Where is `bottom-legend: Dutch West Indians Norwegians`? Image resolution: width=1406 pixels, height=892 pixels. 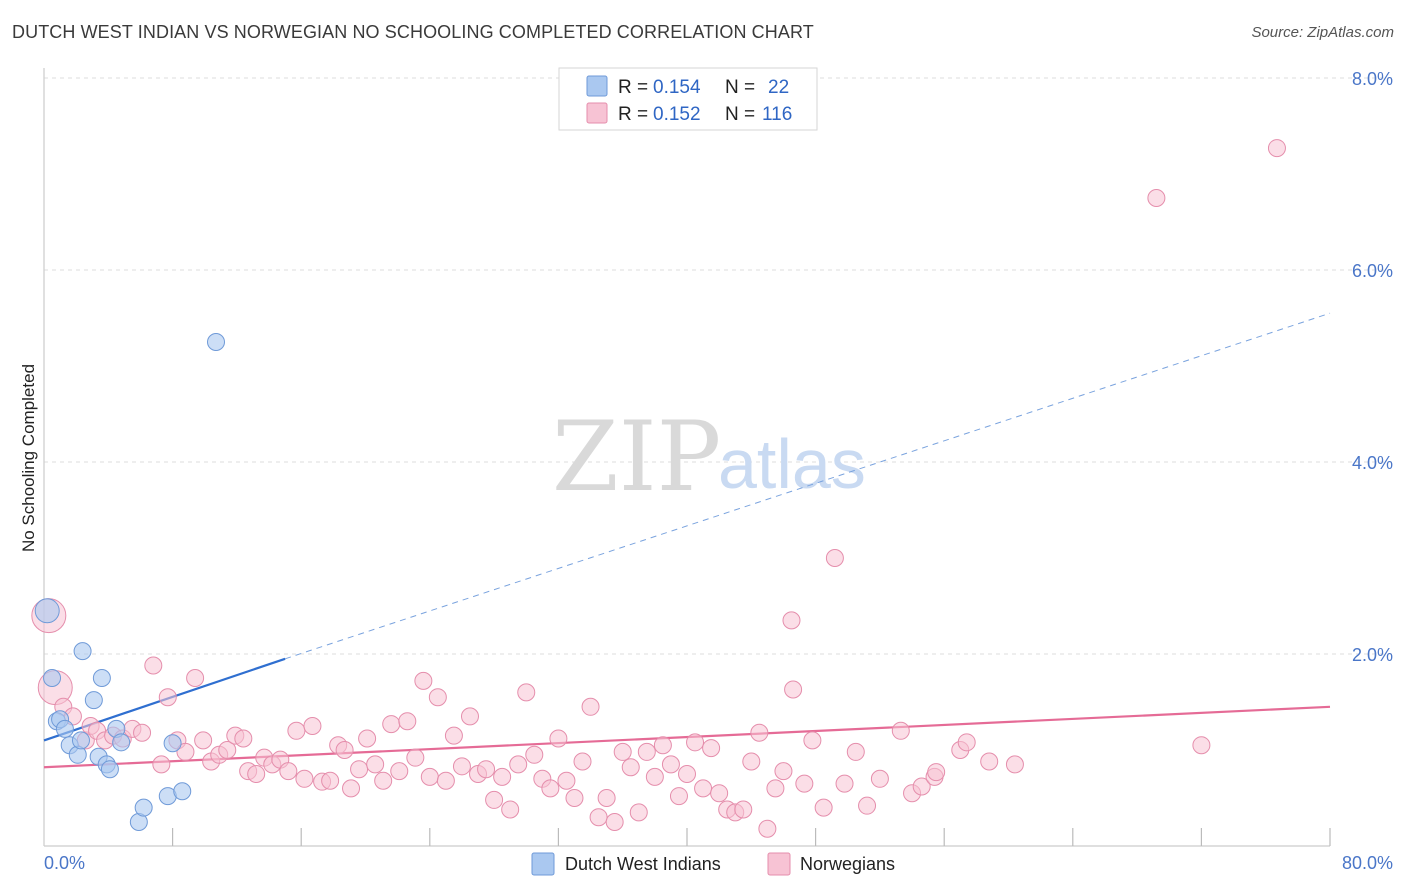
bottom-legend: Dutch West Indians Norwegians is located at coordinates (713, 864).